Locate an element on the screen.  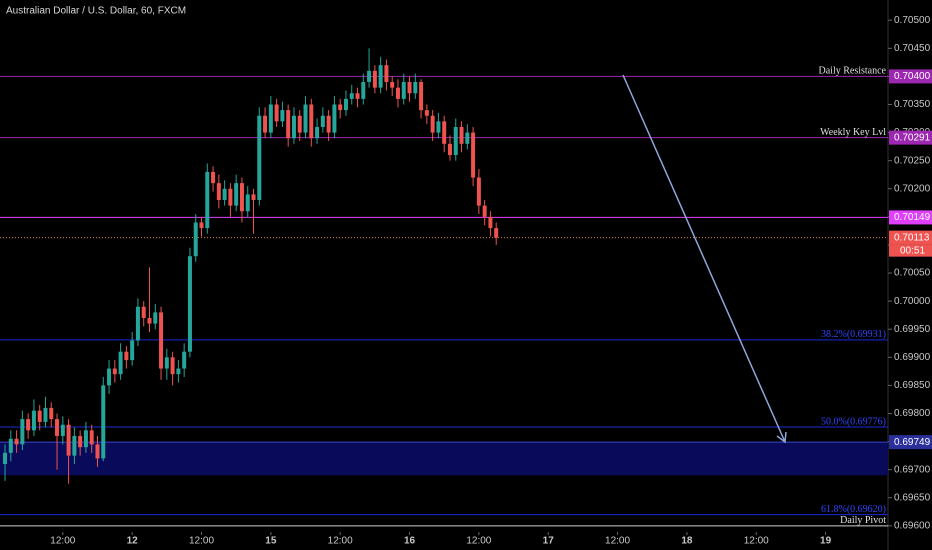
countdown-box is located at coordinates (910, 250).